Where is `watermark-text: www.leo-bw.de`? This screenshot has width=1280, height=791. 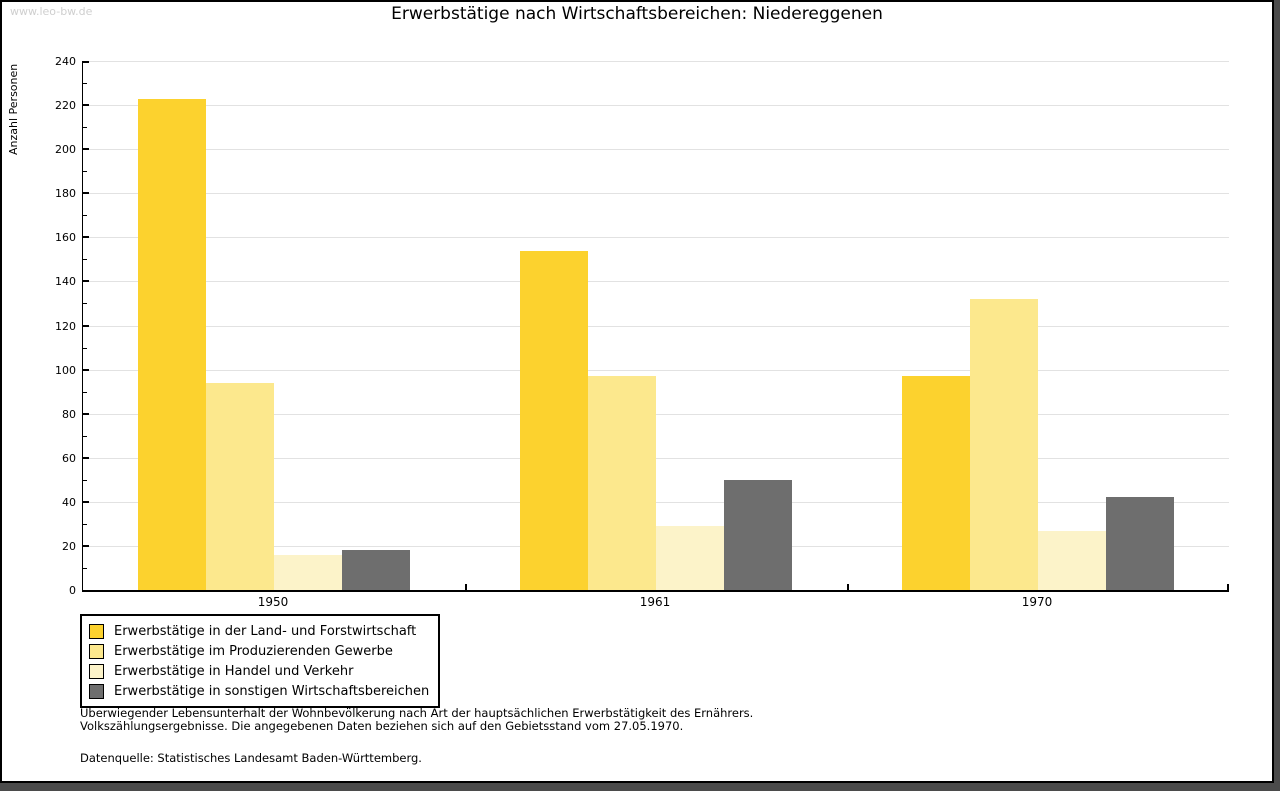 watermark-text: www.leo-bw.de is located at coordinates (51, 11).